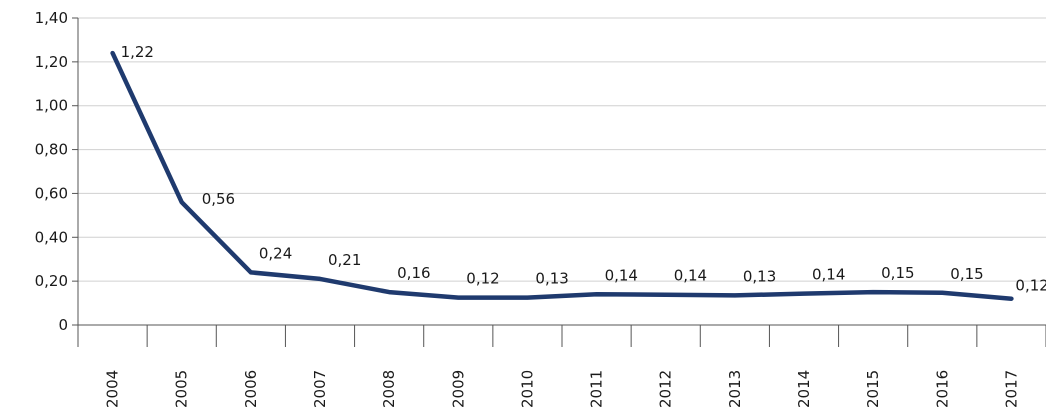 The width and height of the screenshot is (1046, 414). Describe the element at coordinates (51, 193) in the screenshot. I see `y-tick-label: 0,60` at that location.